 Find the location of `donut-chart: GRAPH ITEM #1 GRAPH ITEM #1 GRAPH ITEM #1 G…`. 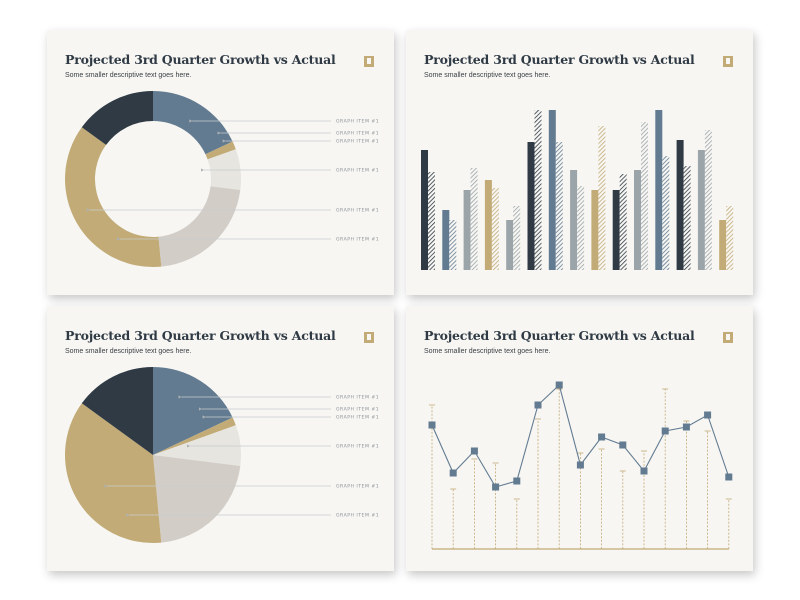

donut-chart: GRAPH ITEM #1 GRAPH ITEM #1 GRAPH ITEM #1 G… is located at coordinates (221, 179).